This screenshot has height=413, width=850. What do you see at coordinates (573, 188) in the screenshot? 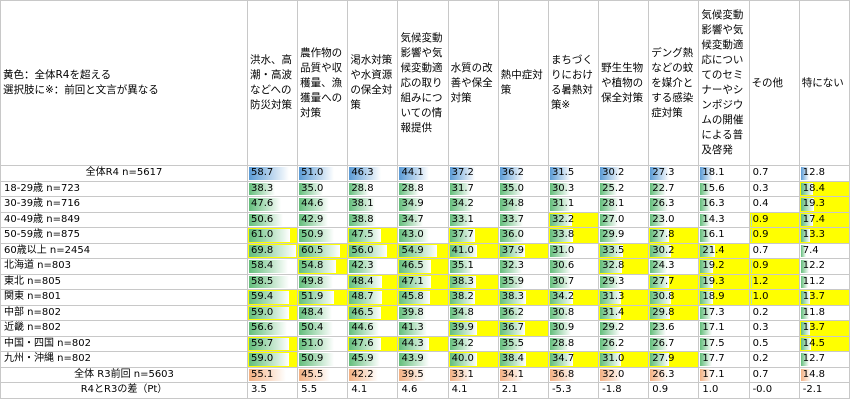
I see `value-cell: 30.3` at bounding box center [573, 188].